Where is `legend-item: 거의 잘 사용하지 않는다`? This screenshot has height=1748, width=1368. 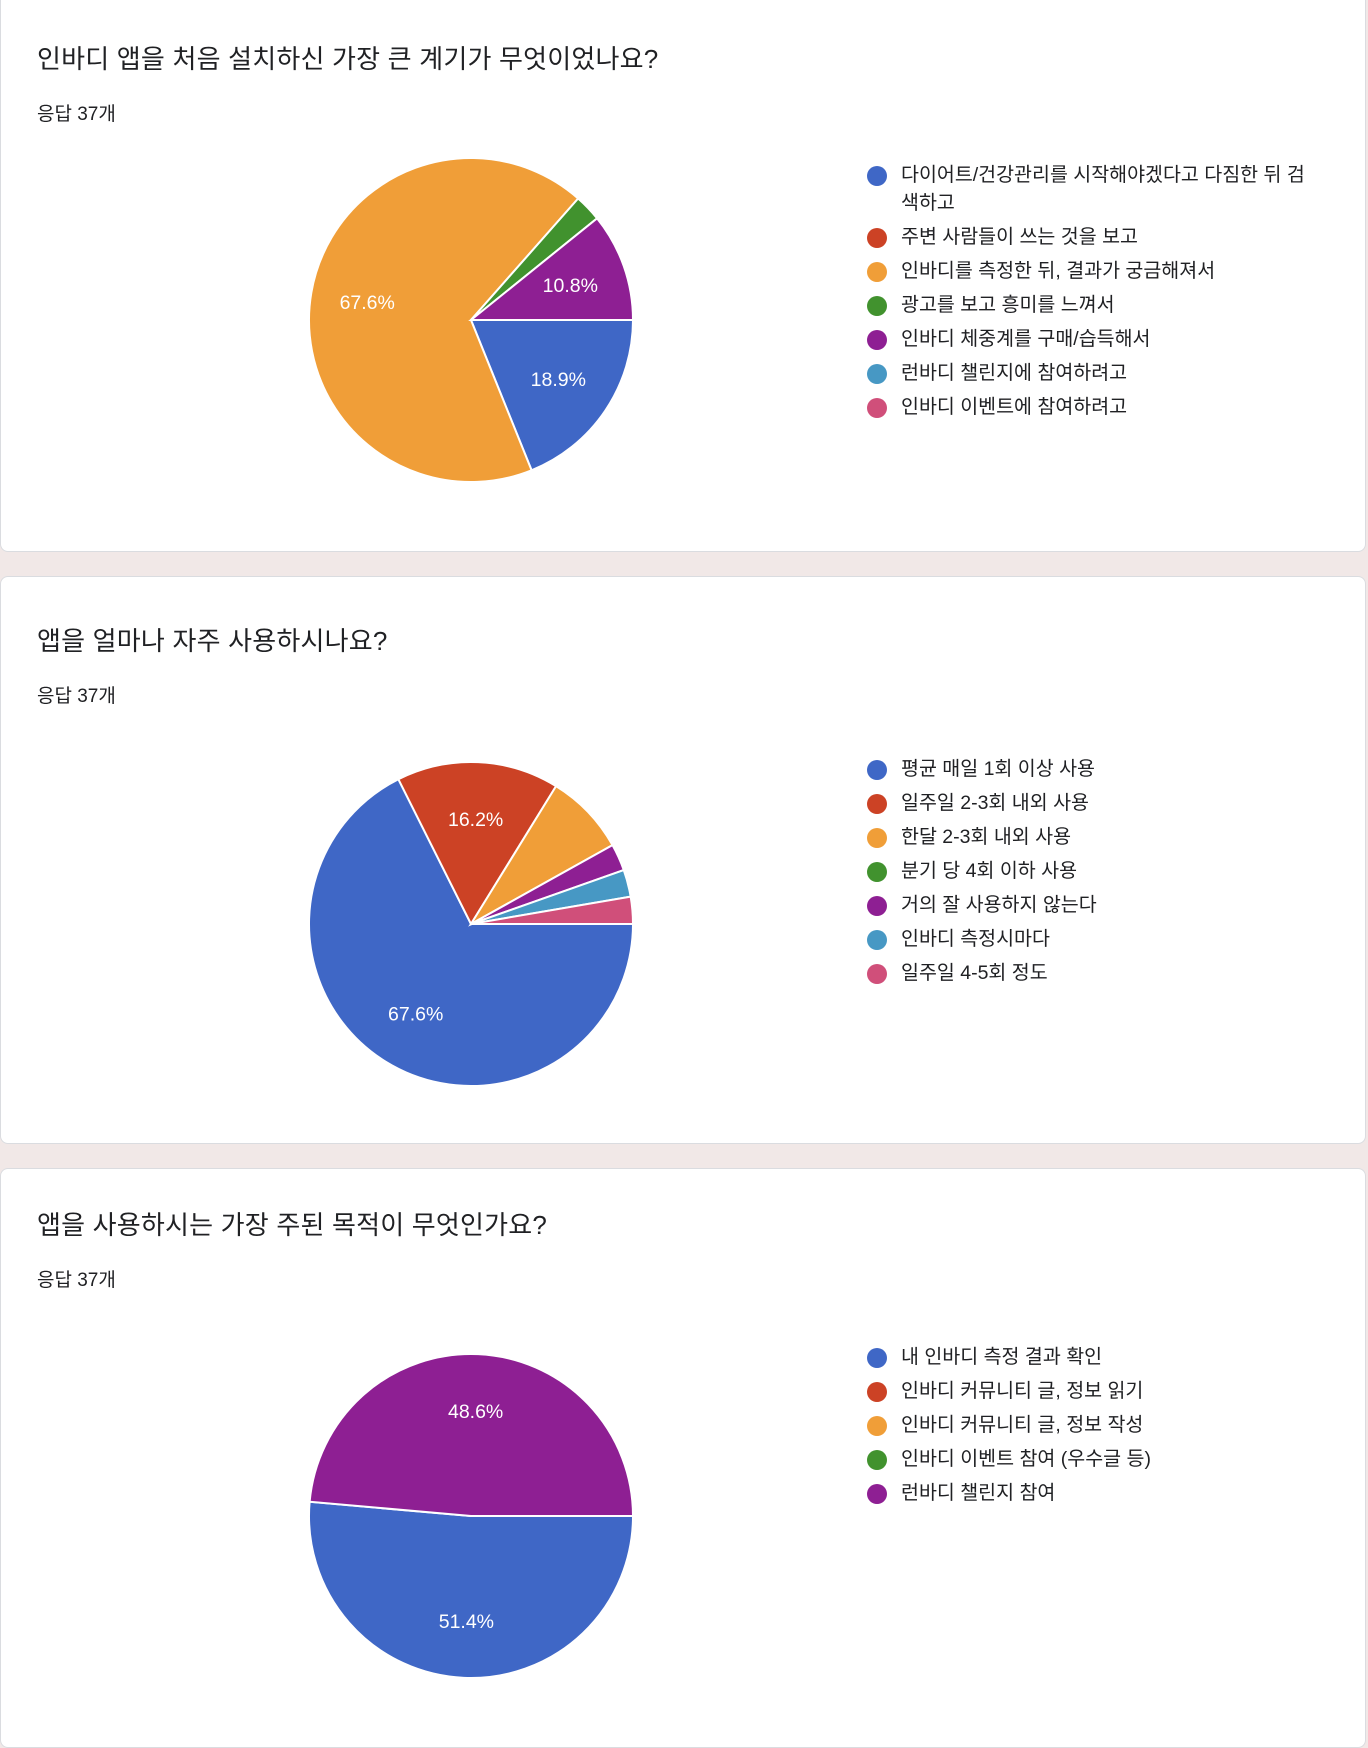 legend-item: 거의 잘 사용하지 않는다 is located at coordinates (1087, 905).